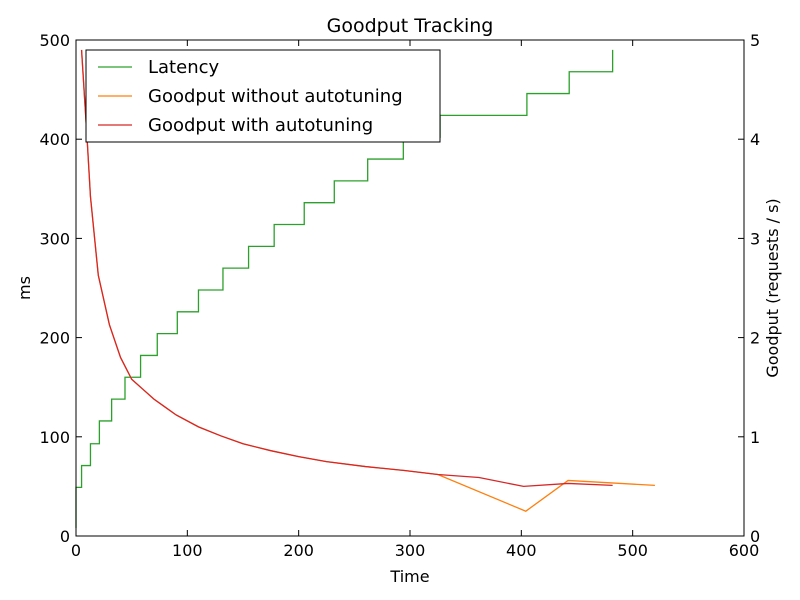  I want to click on legend-label-goodput-with-autotuning: Goodput with autotuning, so click(260, 125).